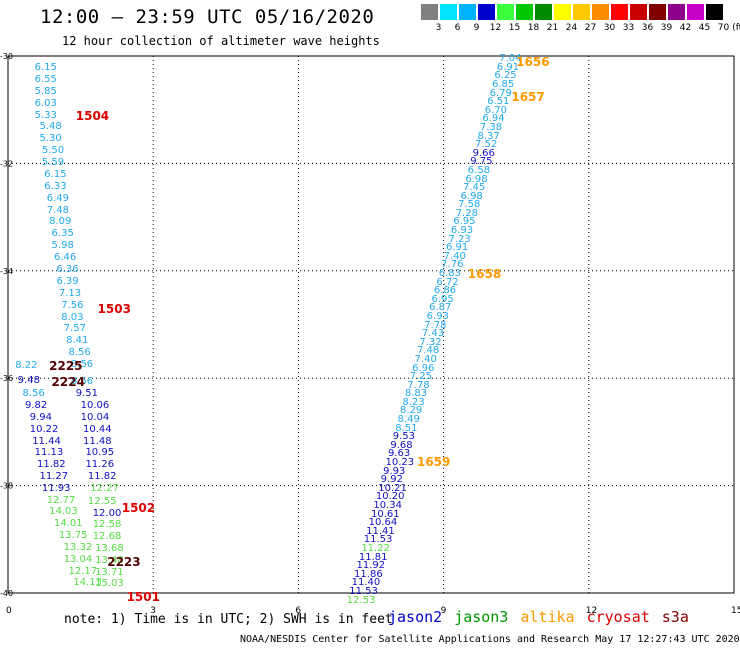 The width and height of the screenshot is (740, 654). What do you see at coordinates (380, 531) in the screenshot?
I see `swh-label: 11.41` at bounding box center [380, 531].